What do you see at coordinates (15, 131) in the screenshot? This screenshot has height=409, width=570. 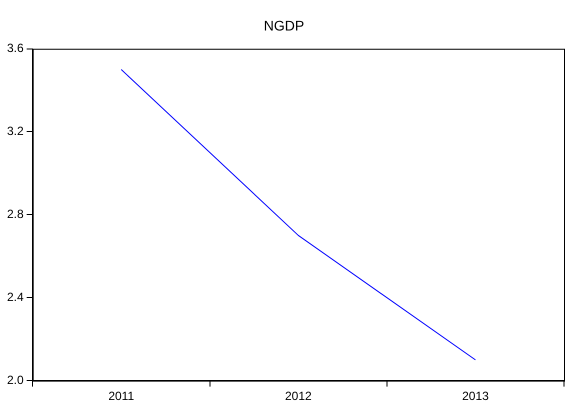 I see `y-tick-label: 3.2` at bounding box center [15, 131].